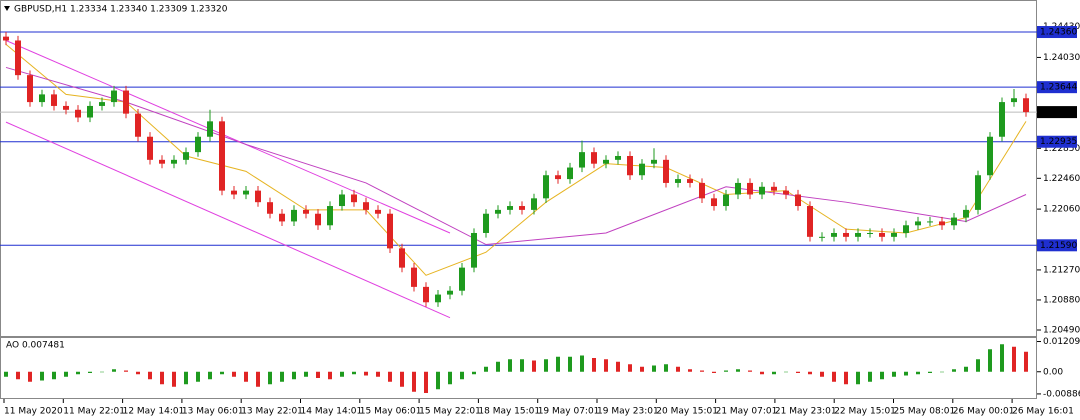 The image size is (1080, 420). I want to click on x-tick-label: 25 May 08:01, so click(925, 412).